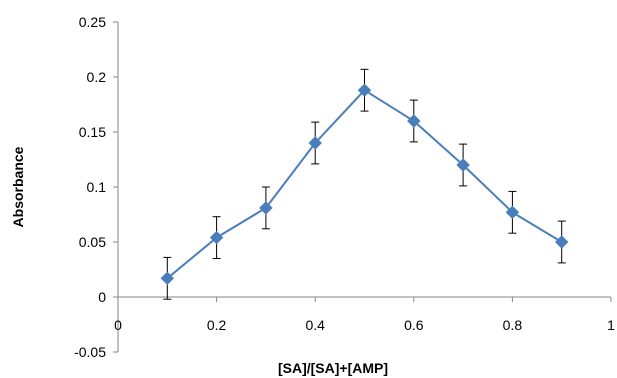  Describe the element at coordinates (92, 132) in the screenshot. I see `y-tick-label: 0.15` at that location.